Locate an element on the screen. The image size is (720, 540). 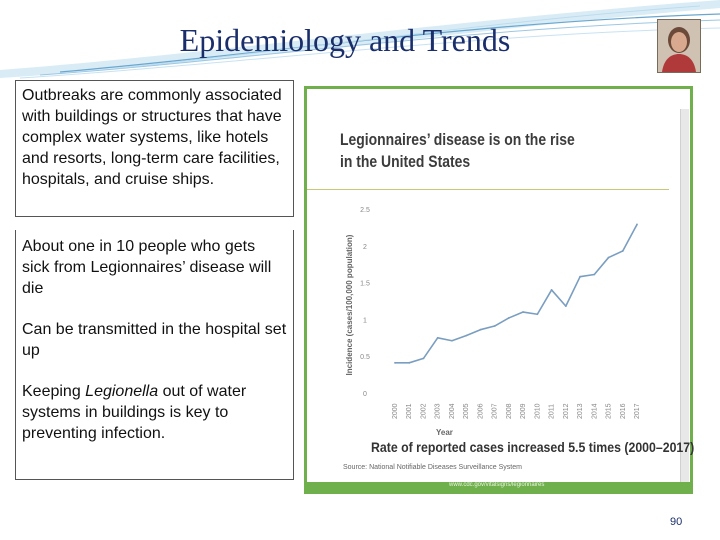
legionella-italic: Legionella is located at coordinates (122, 391).